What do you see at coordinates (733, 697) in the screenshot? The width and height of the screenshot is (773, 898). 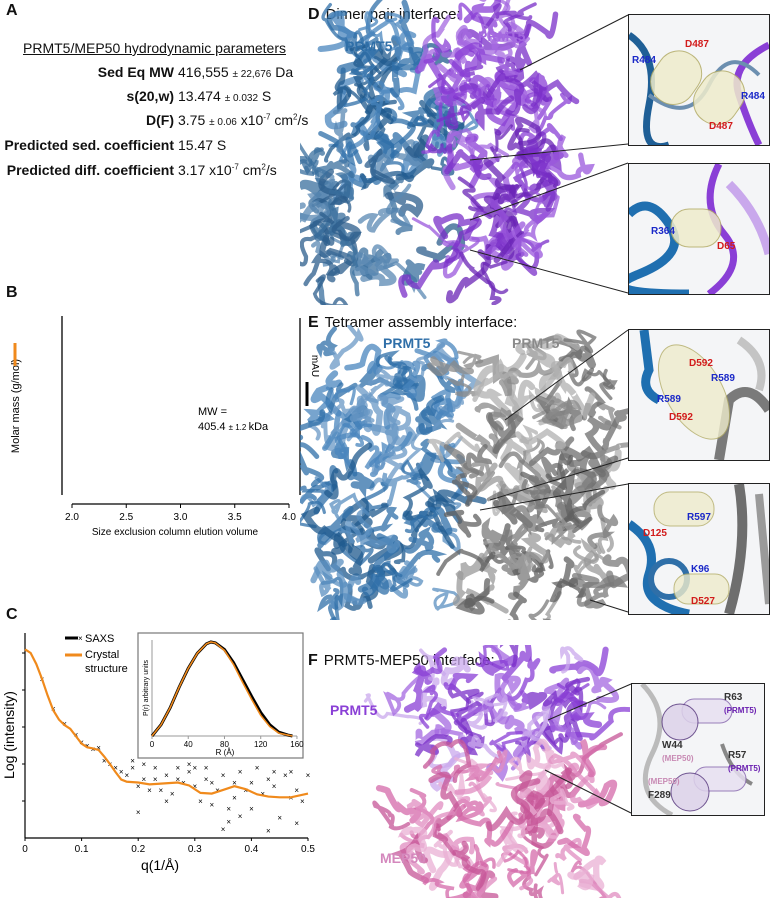 I see `residue-label: R63` at bounding box center [733, 697].